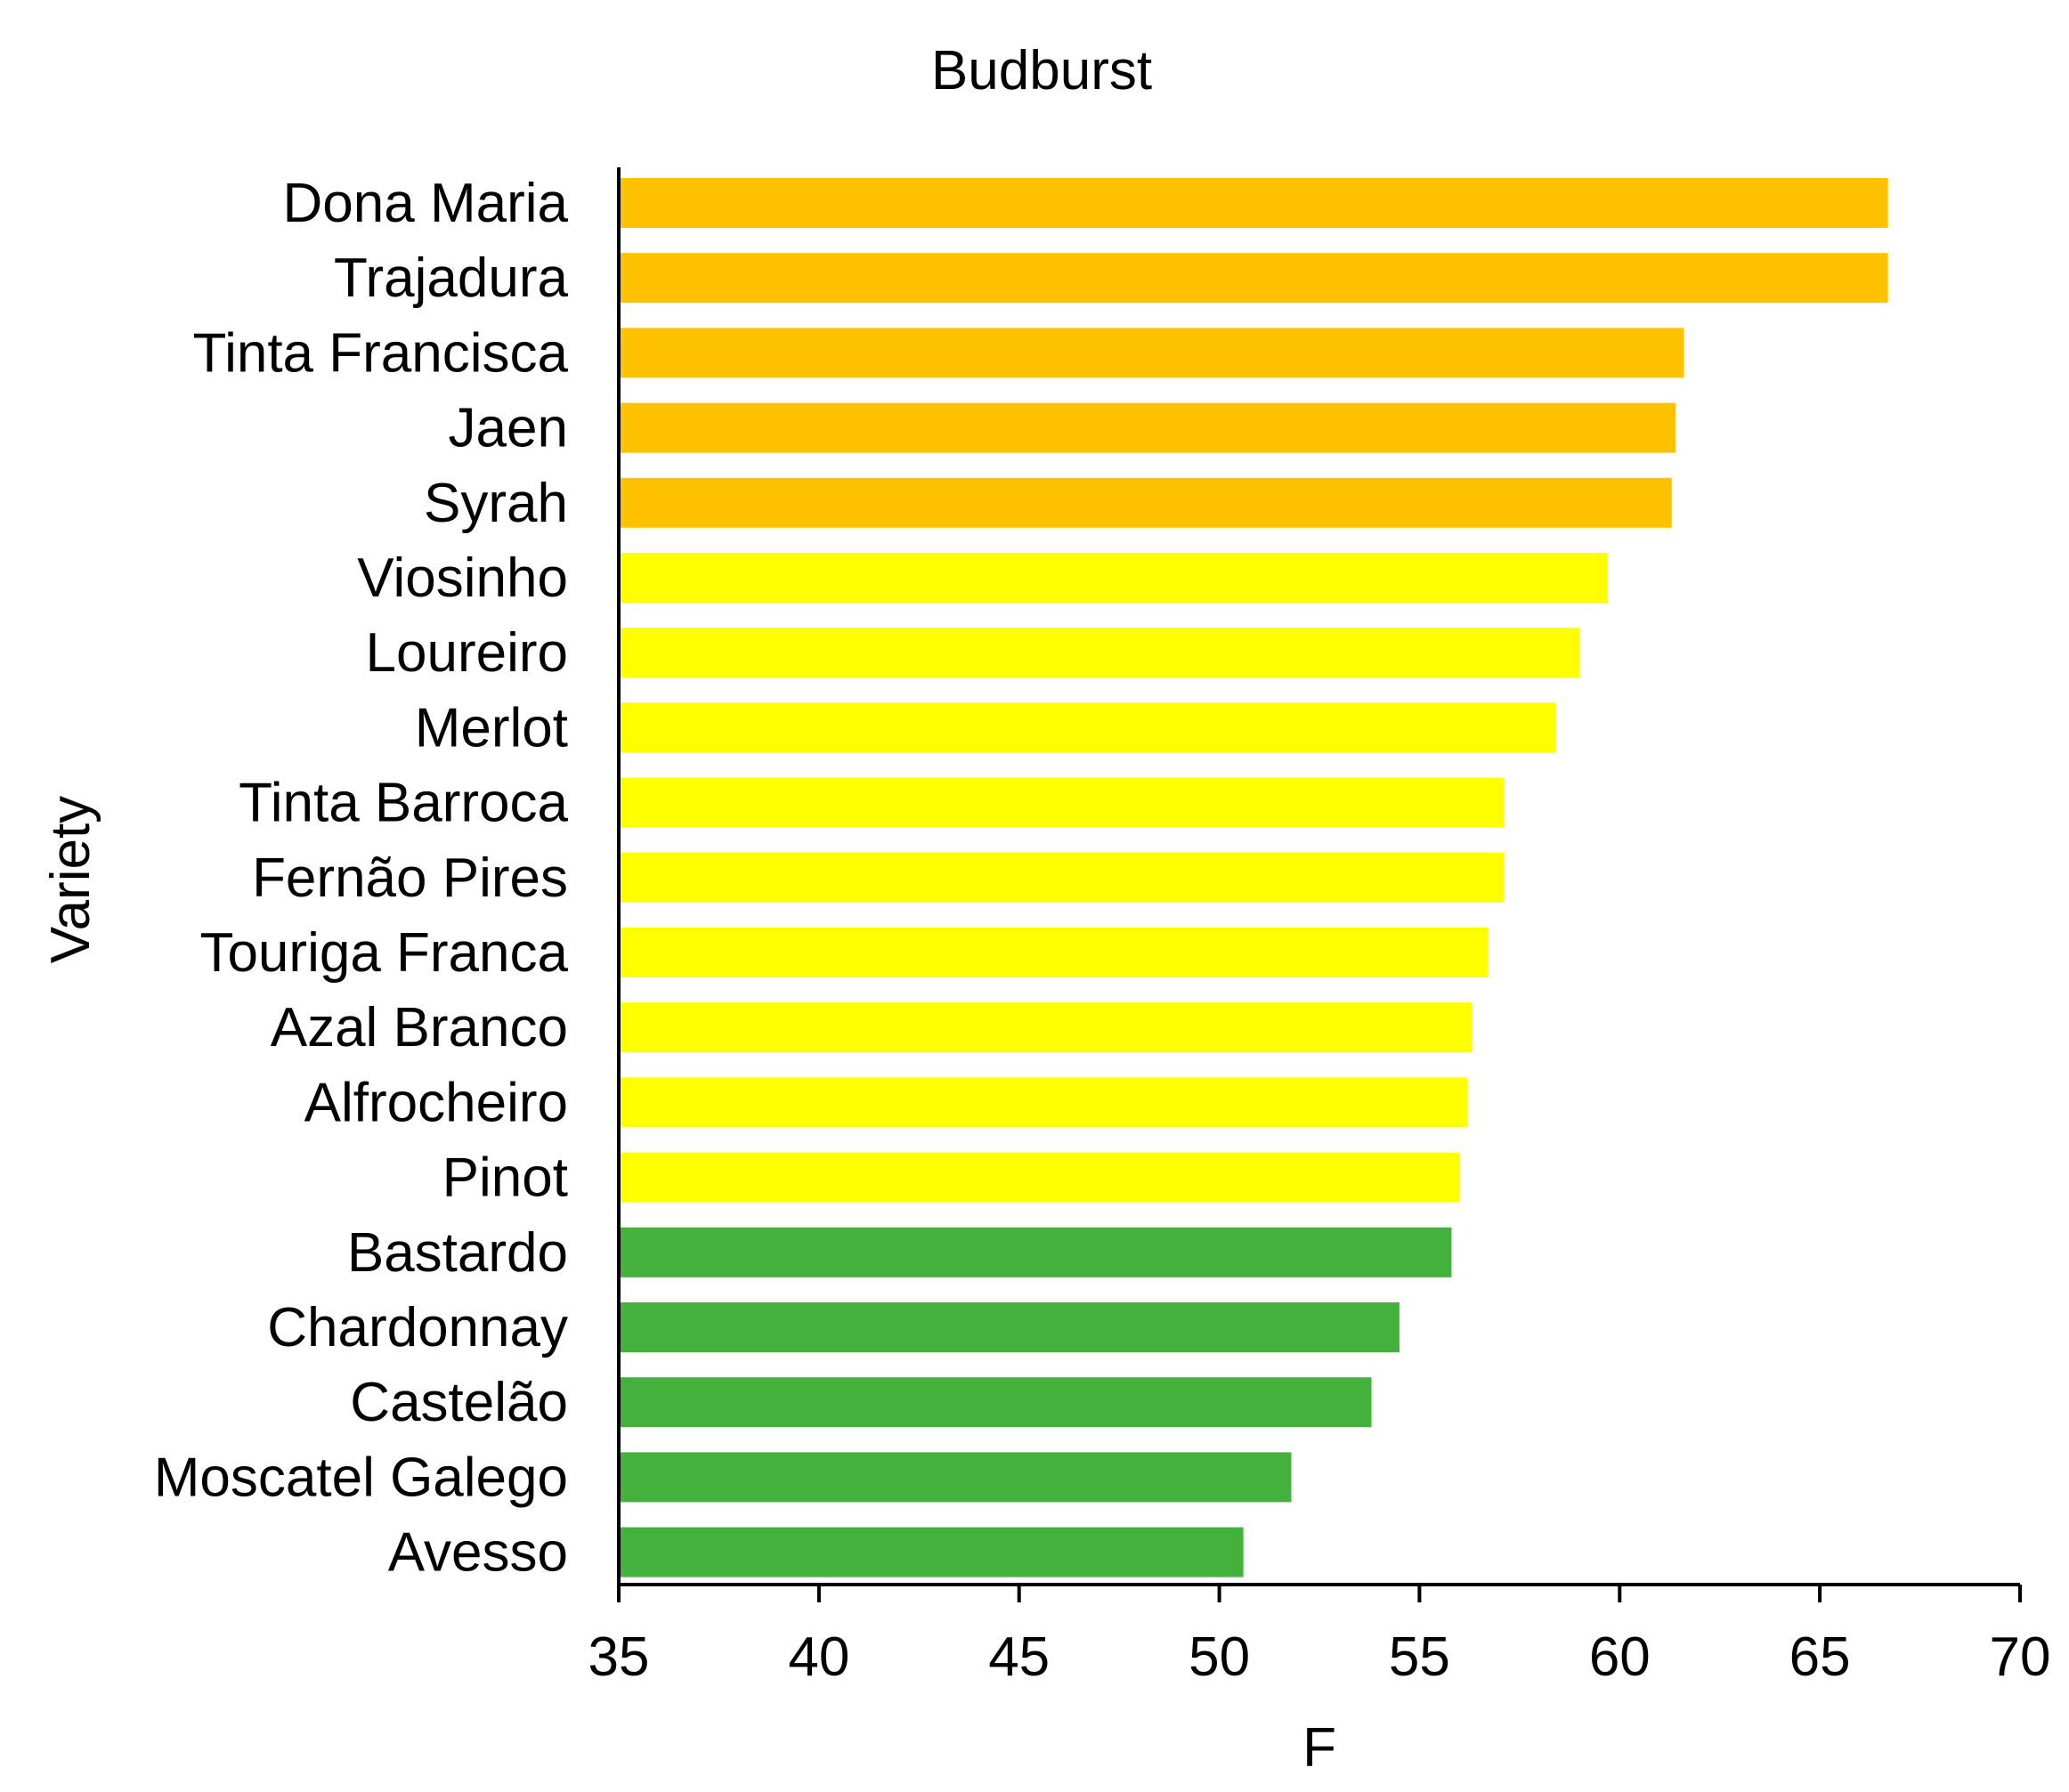 This screenshot has height=1792, width=2069. Describe the element at coordinates (1820, 1657) in the screenshot. I see `x-tick-label: 65` at that location.